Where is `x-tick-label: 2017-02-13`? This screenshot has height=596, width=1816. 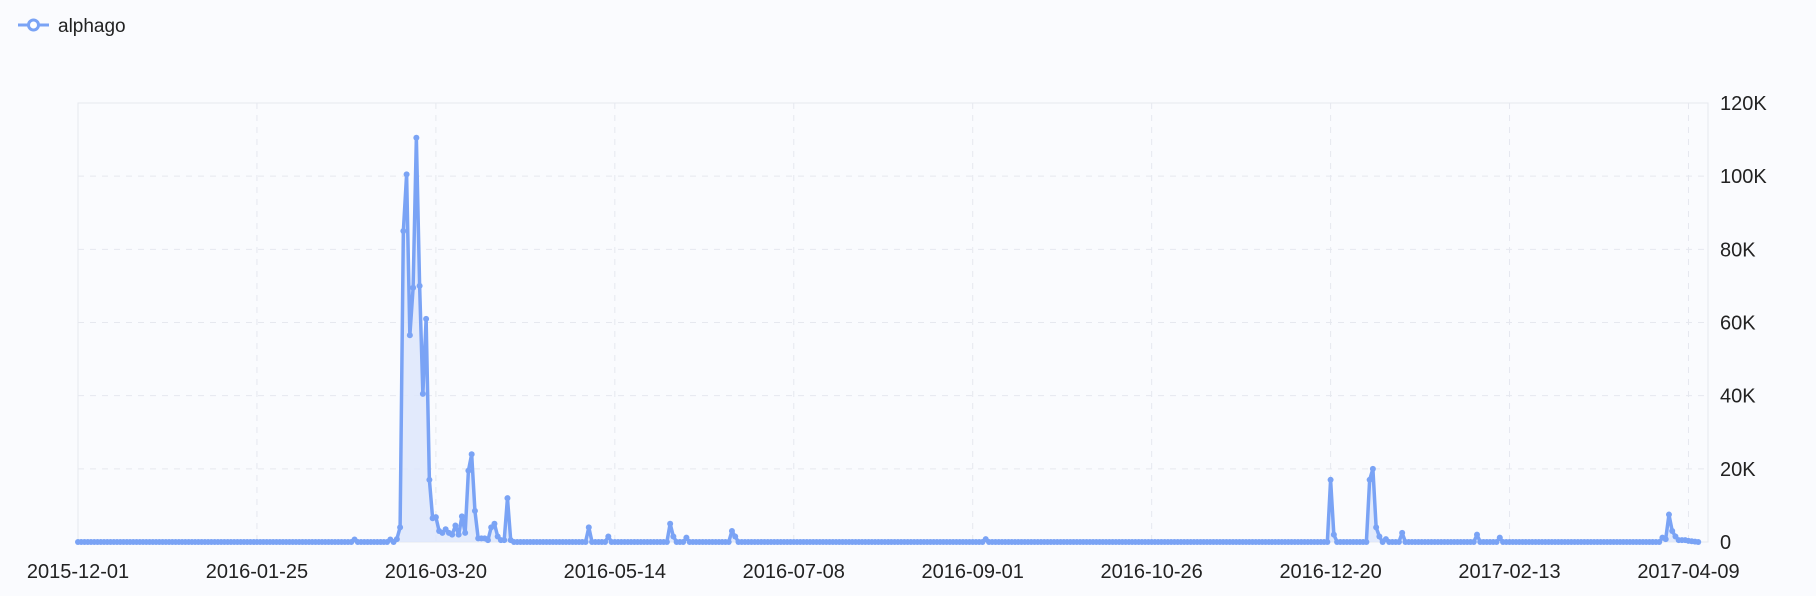 x-tick-label: 2017-02-13 is located at coordinates (1509, 572).